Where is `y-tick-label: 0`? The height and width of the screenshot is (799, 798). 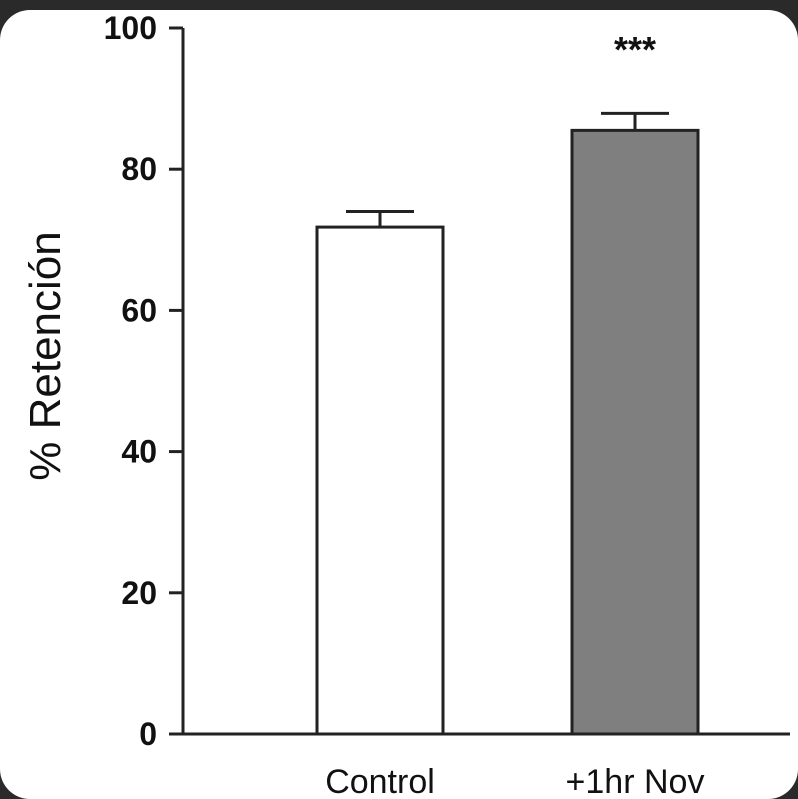
y-tick-label: 0 is located at coordinates (148, 734).